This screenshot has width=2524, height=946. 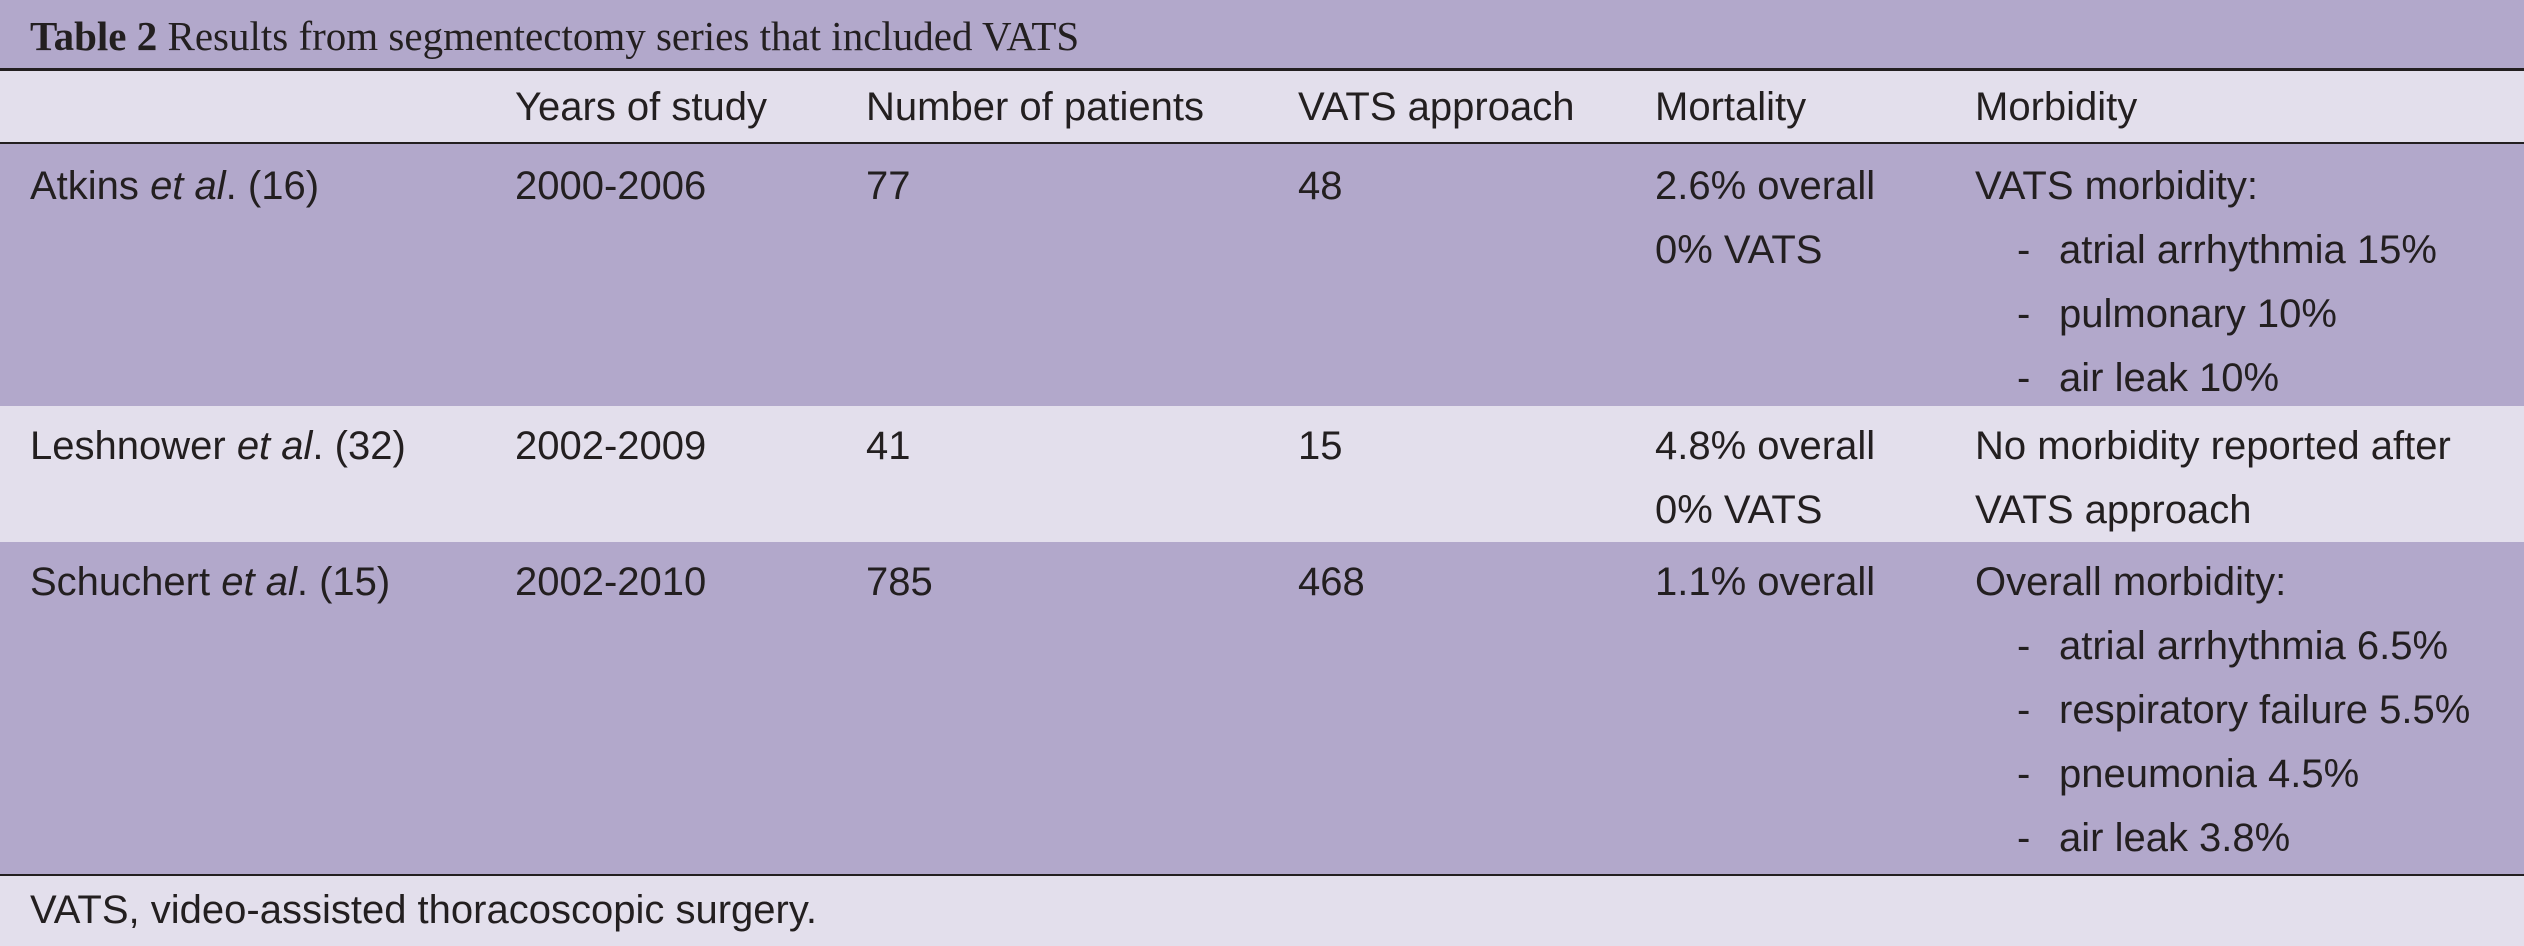 I want to click on study-author: Atkins, so click(x=84, y=186).